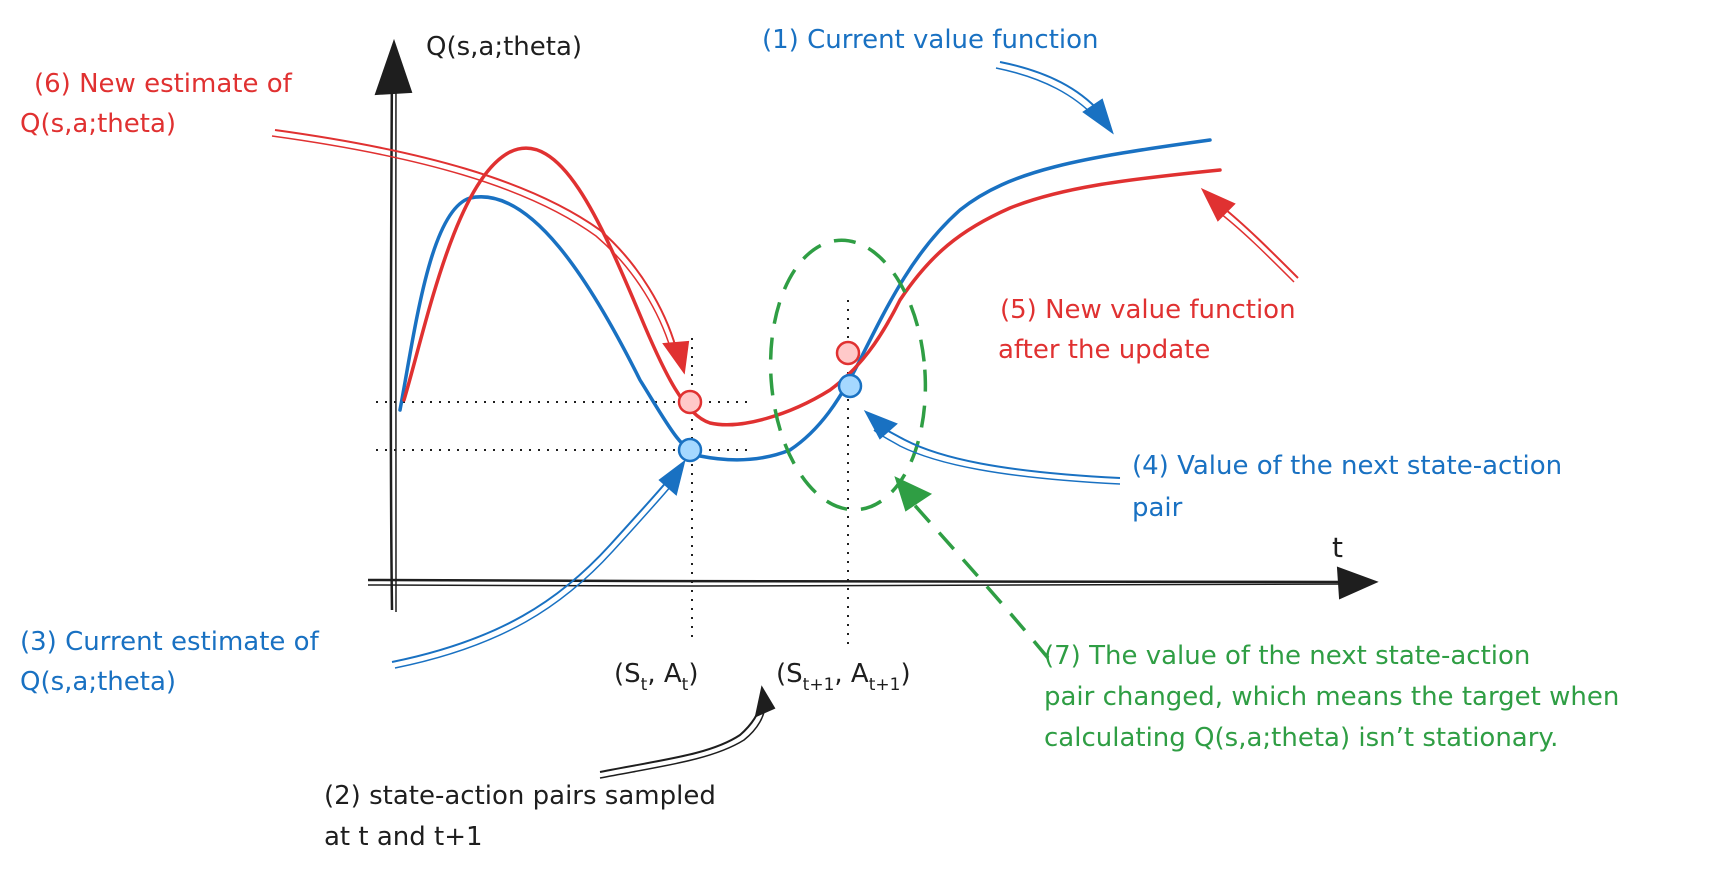 The height and width of the screenshot is (870, 1736). I want to click on pair-st-s-sub: t, so click(644, 685).